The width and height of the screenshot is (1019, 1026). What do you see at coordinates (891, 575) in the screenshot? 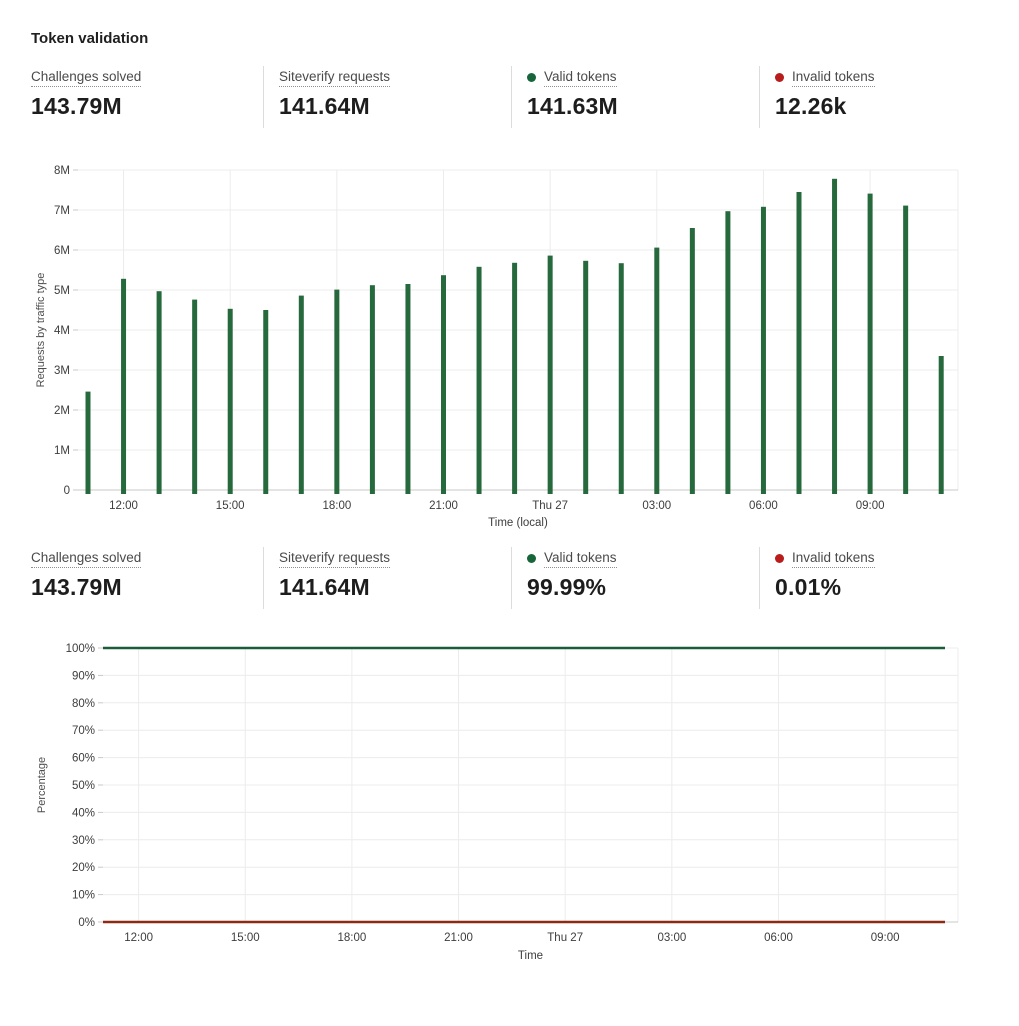
I see `stat-invalid-tokens-percent: Invalid tokens 0.01%` at bounding box center [891, 575].